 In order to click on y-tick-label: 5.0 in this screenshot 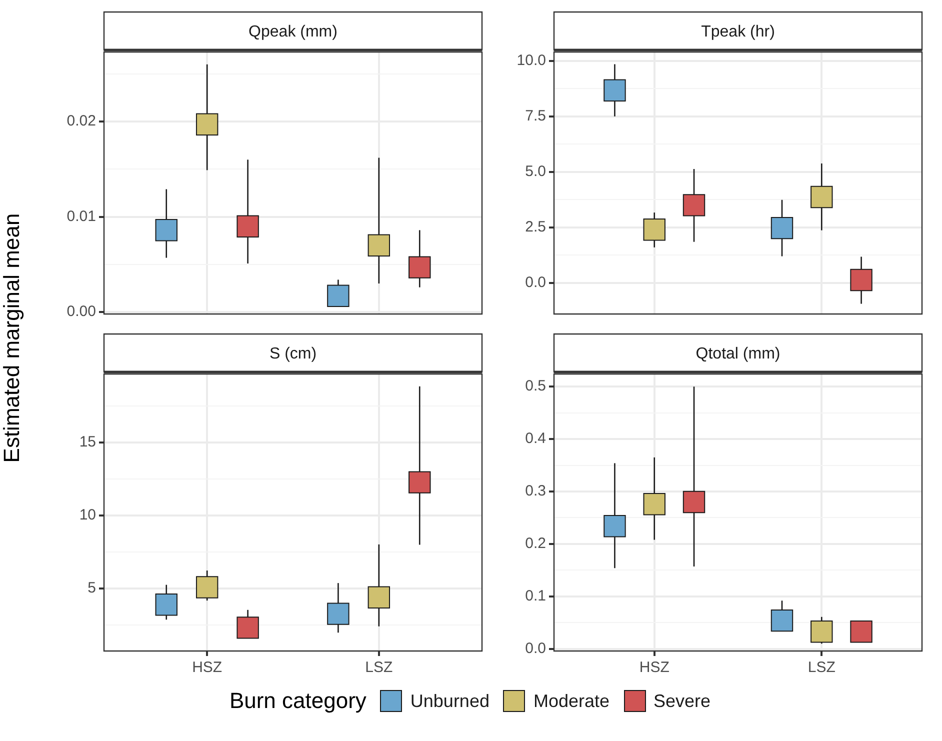, I will do `click(535, 171)`.